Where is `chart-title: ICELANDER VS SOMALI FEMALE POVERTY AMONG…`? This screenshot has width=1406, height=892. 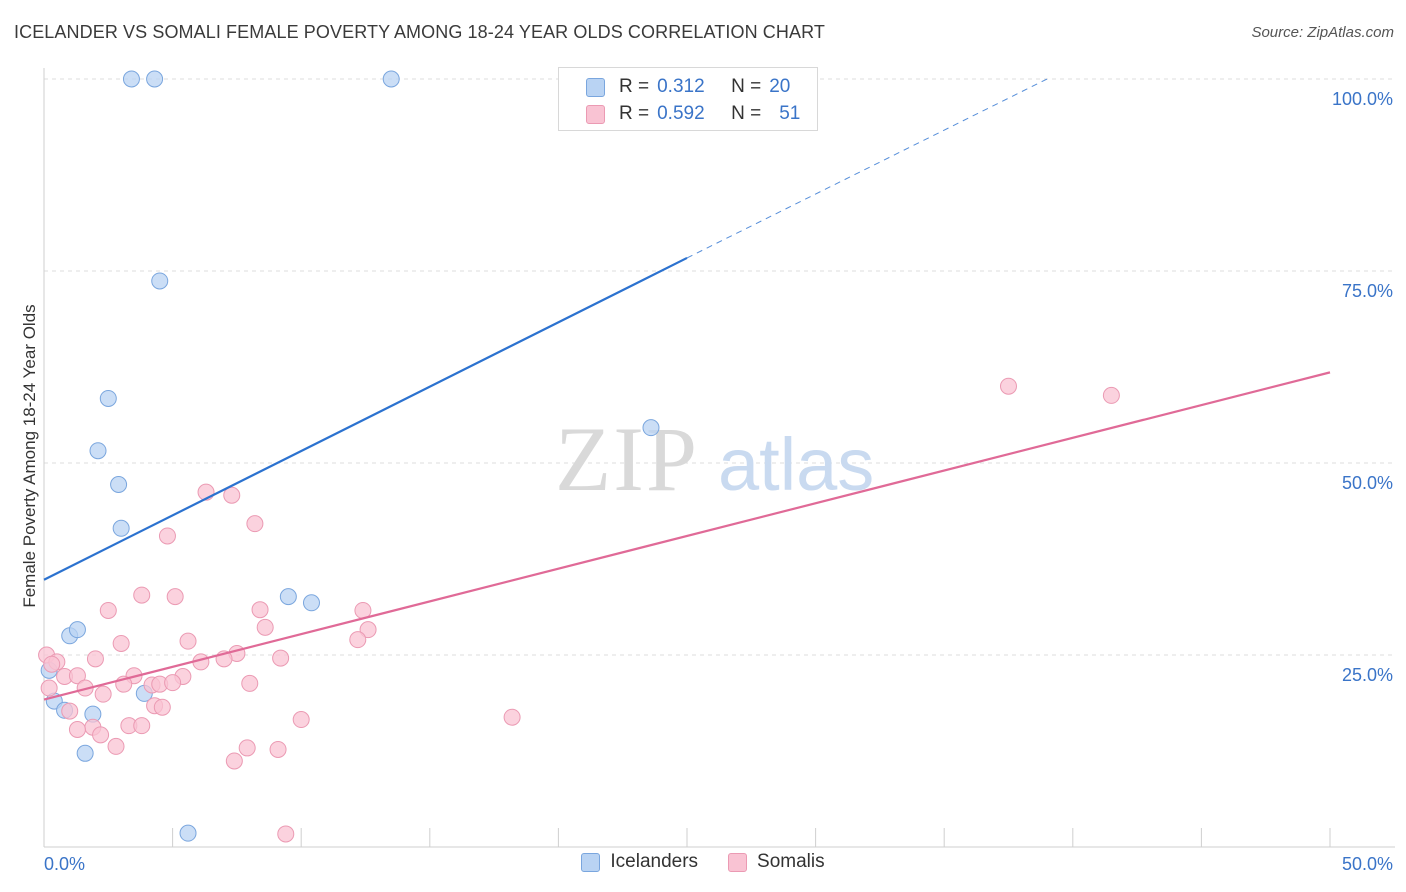 chart-title: ICELANDER VS SOMALI FEMALE POVERTY AMONG… is located at coordinates (419, 32).